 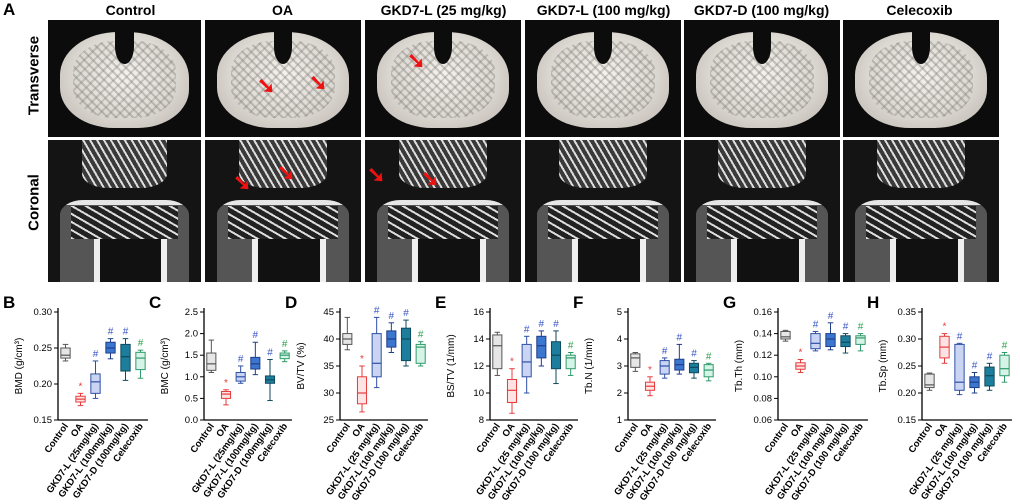 I want to click on y-tick-label: 5, so click(x=619, y=312).